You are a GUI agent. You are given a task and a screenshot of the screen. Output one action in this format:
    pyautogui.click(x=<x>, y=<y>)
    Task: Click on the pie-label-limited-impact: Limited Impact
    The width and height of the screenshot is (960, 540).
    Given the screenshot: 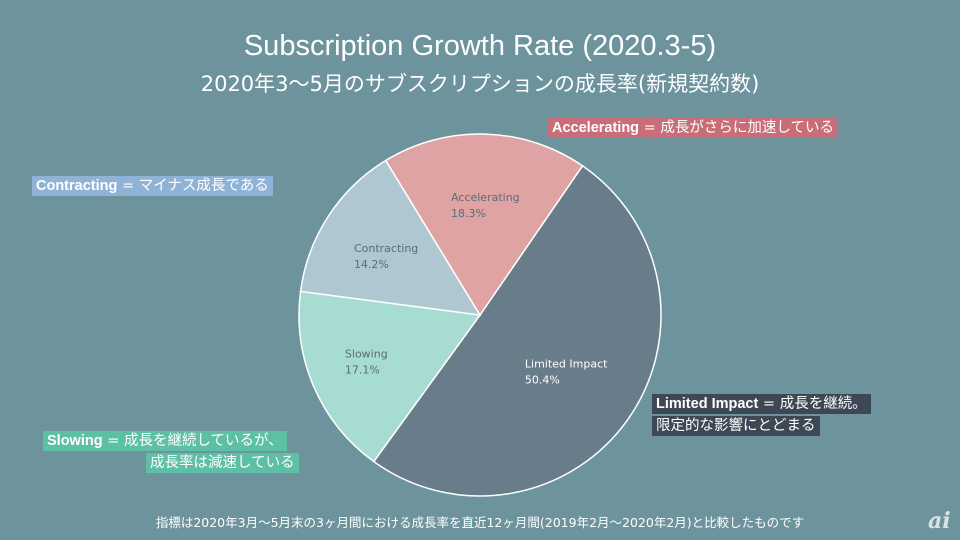 What is the action you would take?
    pyautogui.click(x=566, y=363)
    